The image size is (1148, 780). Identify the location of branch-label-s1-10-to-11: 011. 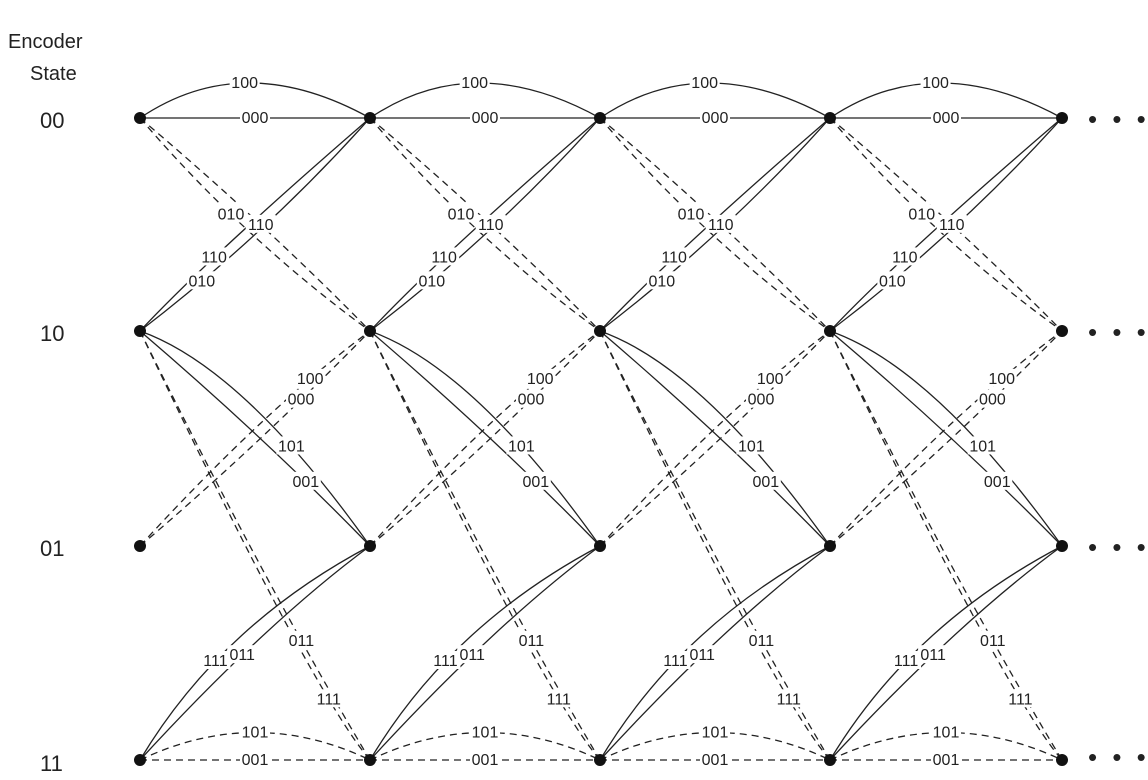
(302, 641).